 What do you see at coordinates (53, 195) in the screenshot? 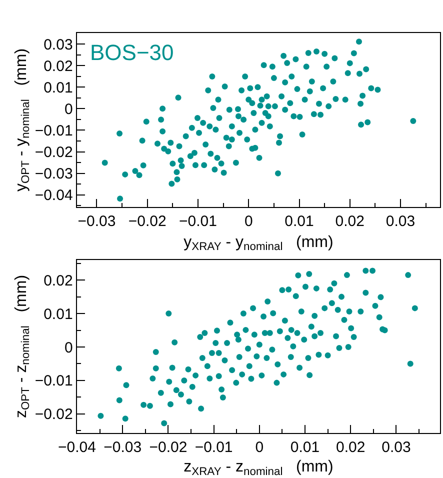
I see `y-tick-label: −0.04` at bounding box center [53, 195].